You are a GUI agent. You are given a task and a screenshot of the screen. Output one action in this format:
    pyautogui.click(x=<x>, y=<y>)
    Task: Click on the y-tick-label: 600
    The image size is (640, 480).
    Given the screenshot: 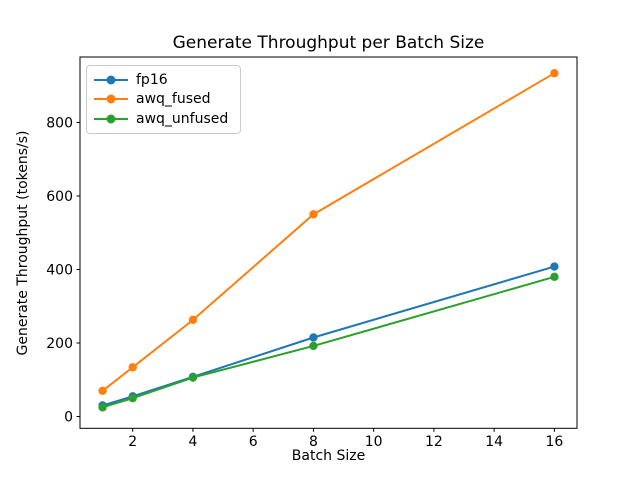 What is the action you would take?
    pyautogui.click(x=59, y=197)
    